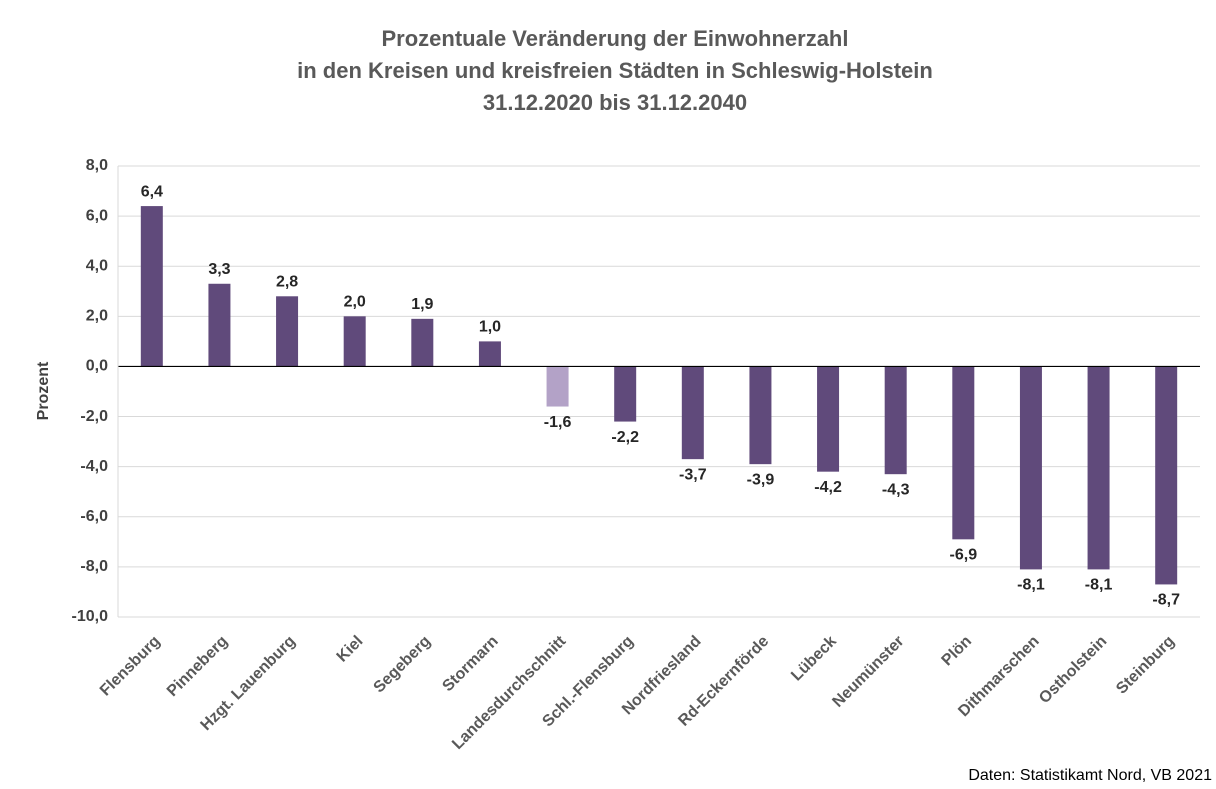 This screenshot has width=1216, height=789. I want to click on x-tick-label: Pinneberg, so click(197, 666).